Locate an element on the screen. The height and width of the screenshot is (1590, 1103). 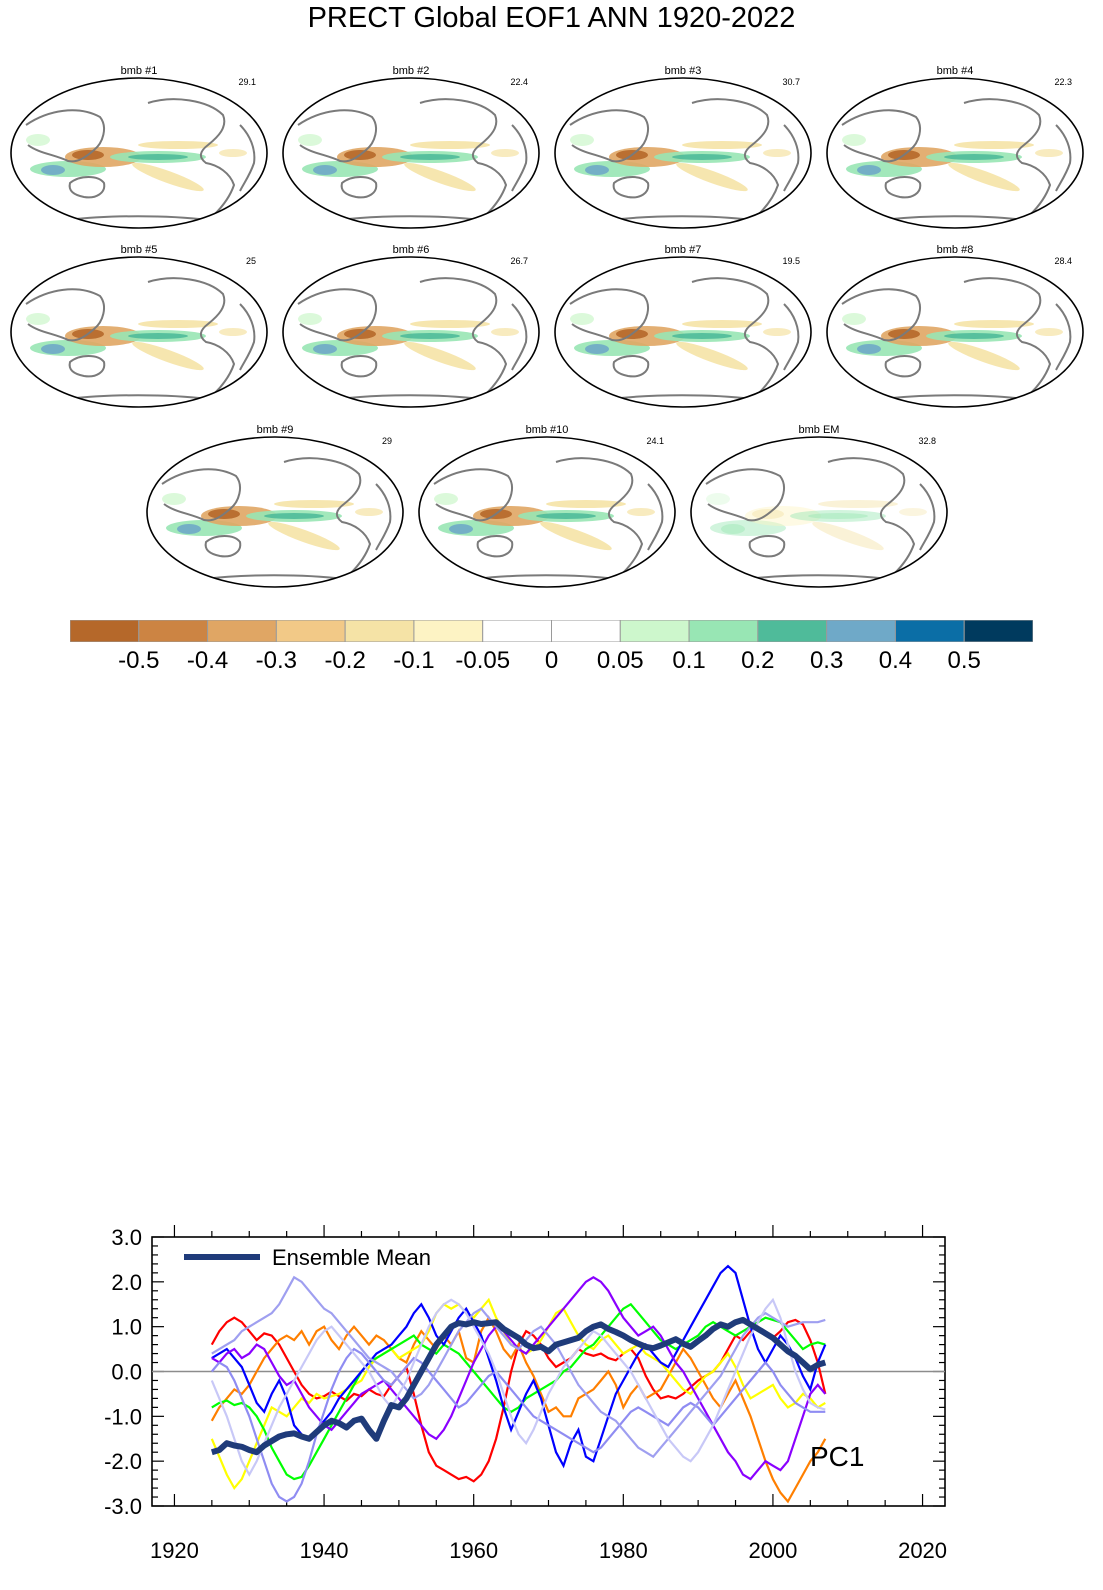
map-panel-label: bmb EM is located at coordinates (819, 430).